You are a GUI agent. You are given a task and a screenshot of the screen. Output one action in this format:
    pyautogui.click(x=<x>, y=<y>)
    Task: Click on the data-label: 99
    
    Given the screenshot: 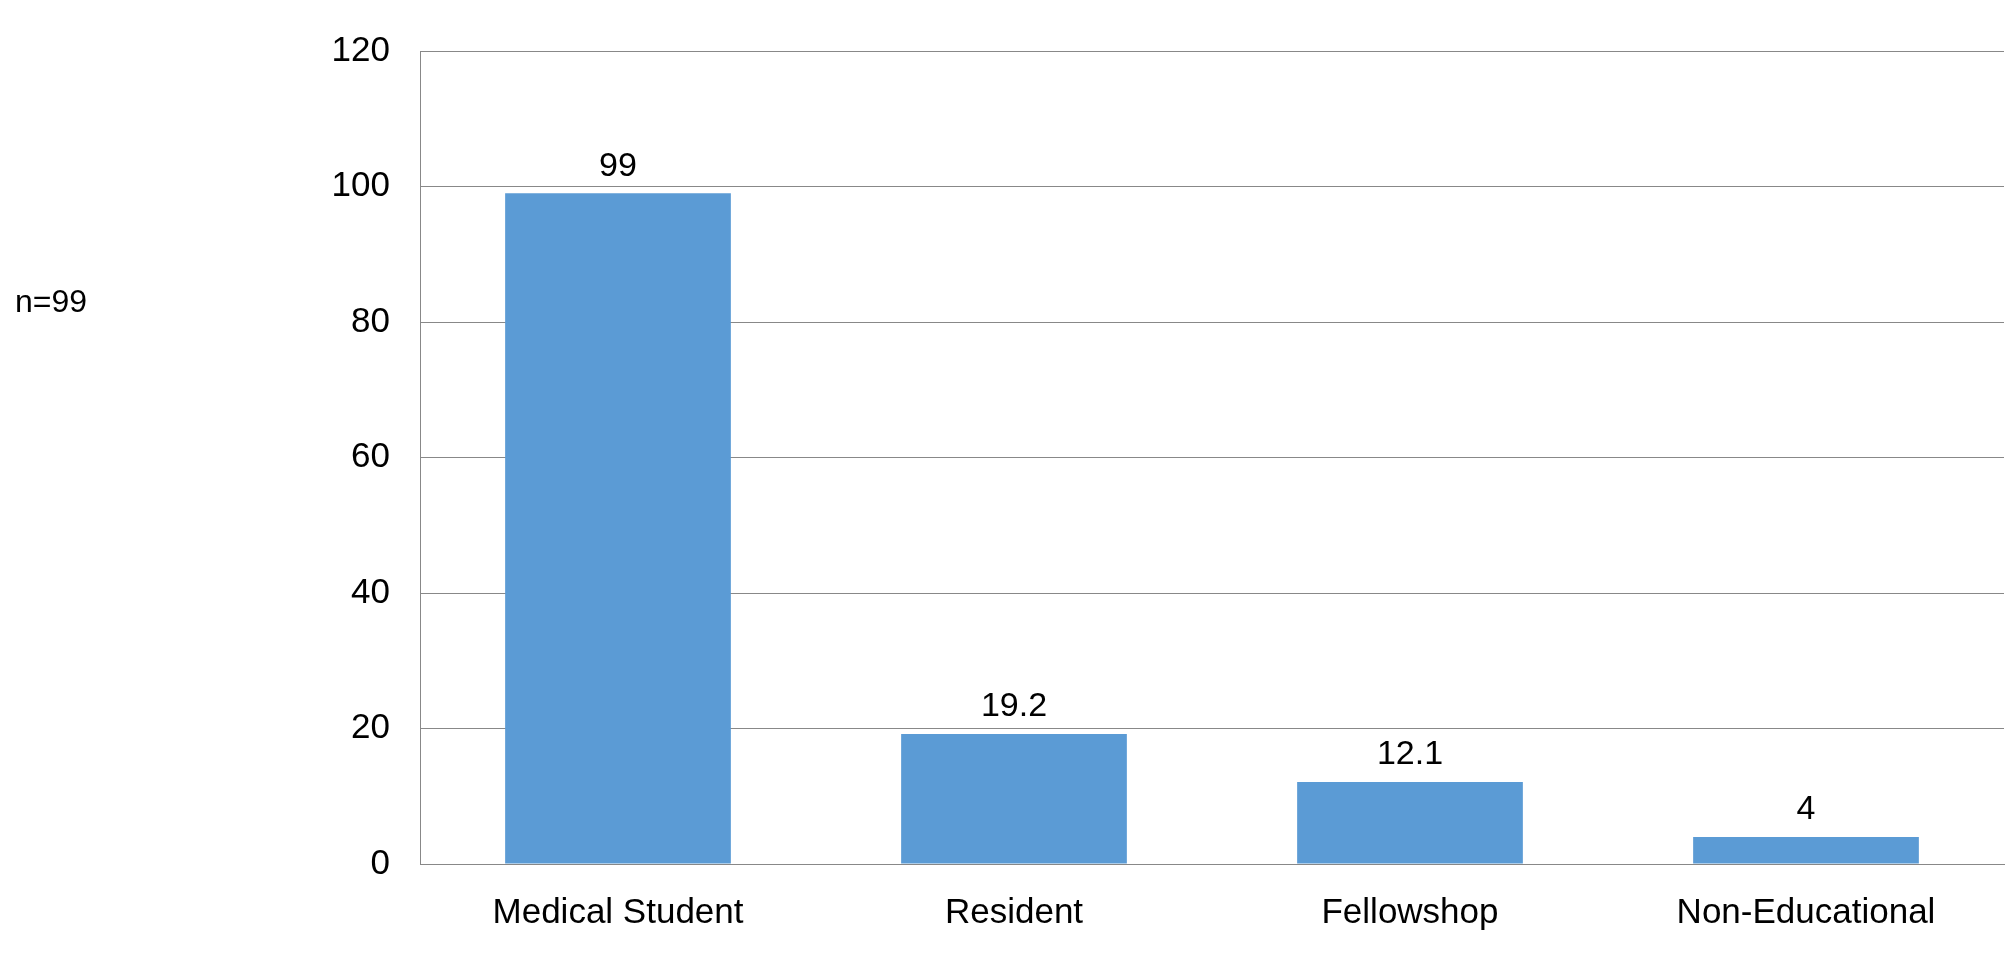 What is the action you would take?
    pyautogui.click(x=618, y=163)
    